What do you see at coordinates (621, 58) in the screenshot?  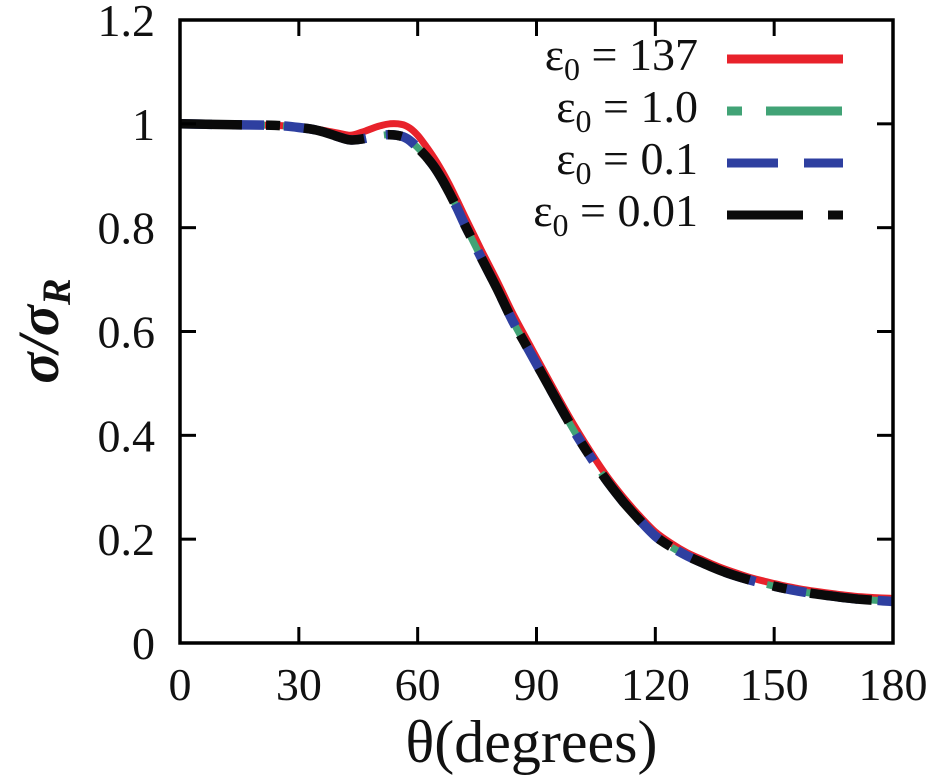 I see `legend-label-eps0-137: ε0 = 137` at bounding box center [621, 58].